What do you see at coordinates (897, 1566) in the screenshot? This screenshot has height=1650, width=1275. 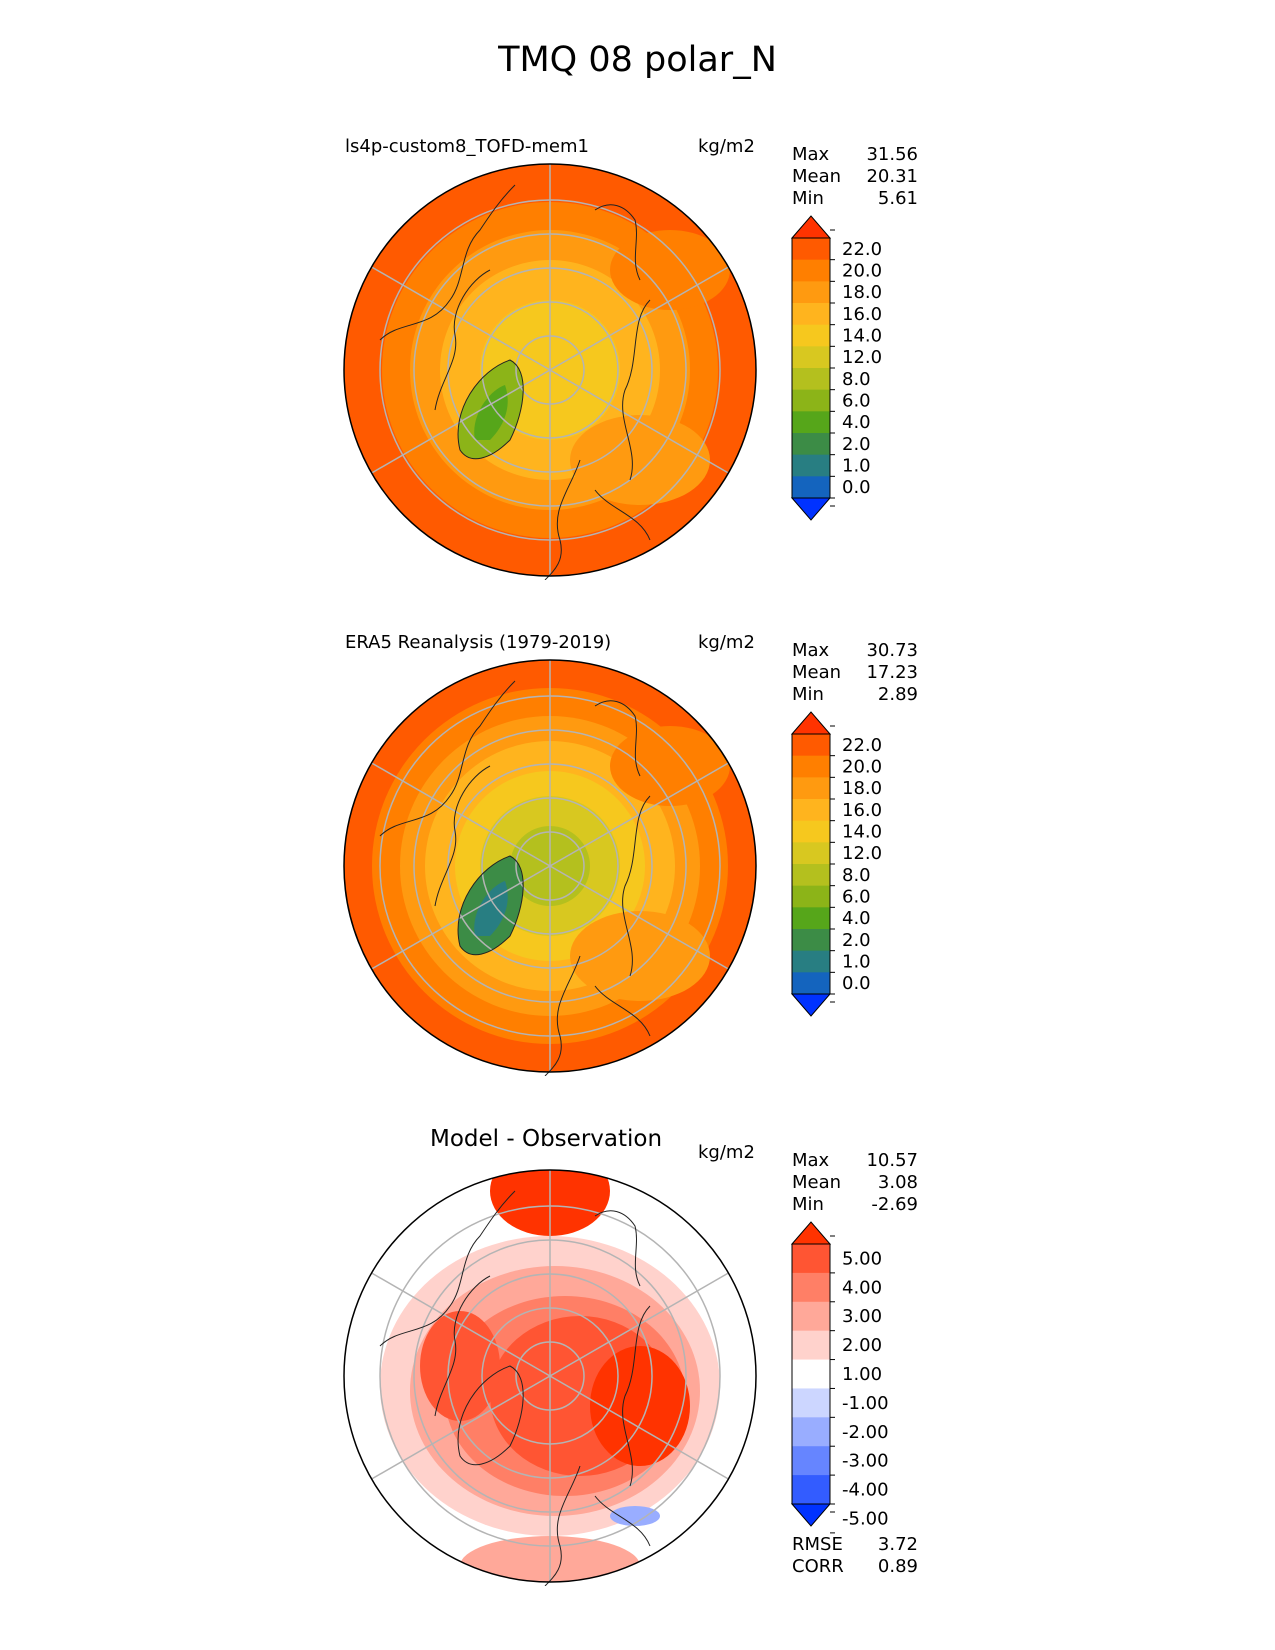 I see `corr-value: 0.89` at bounding box center [897, 1566].